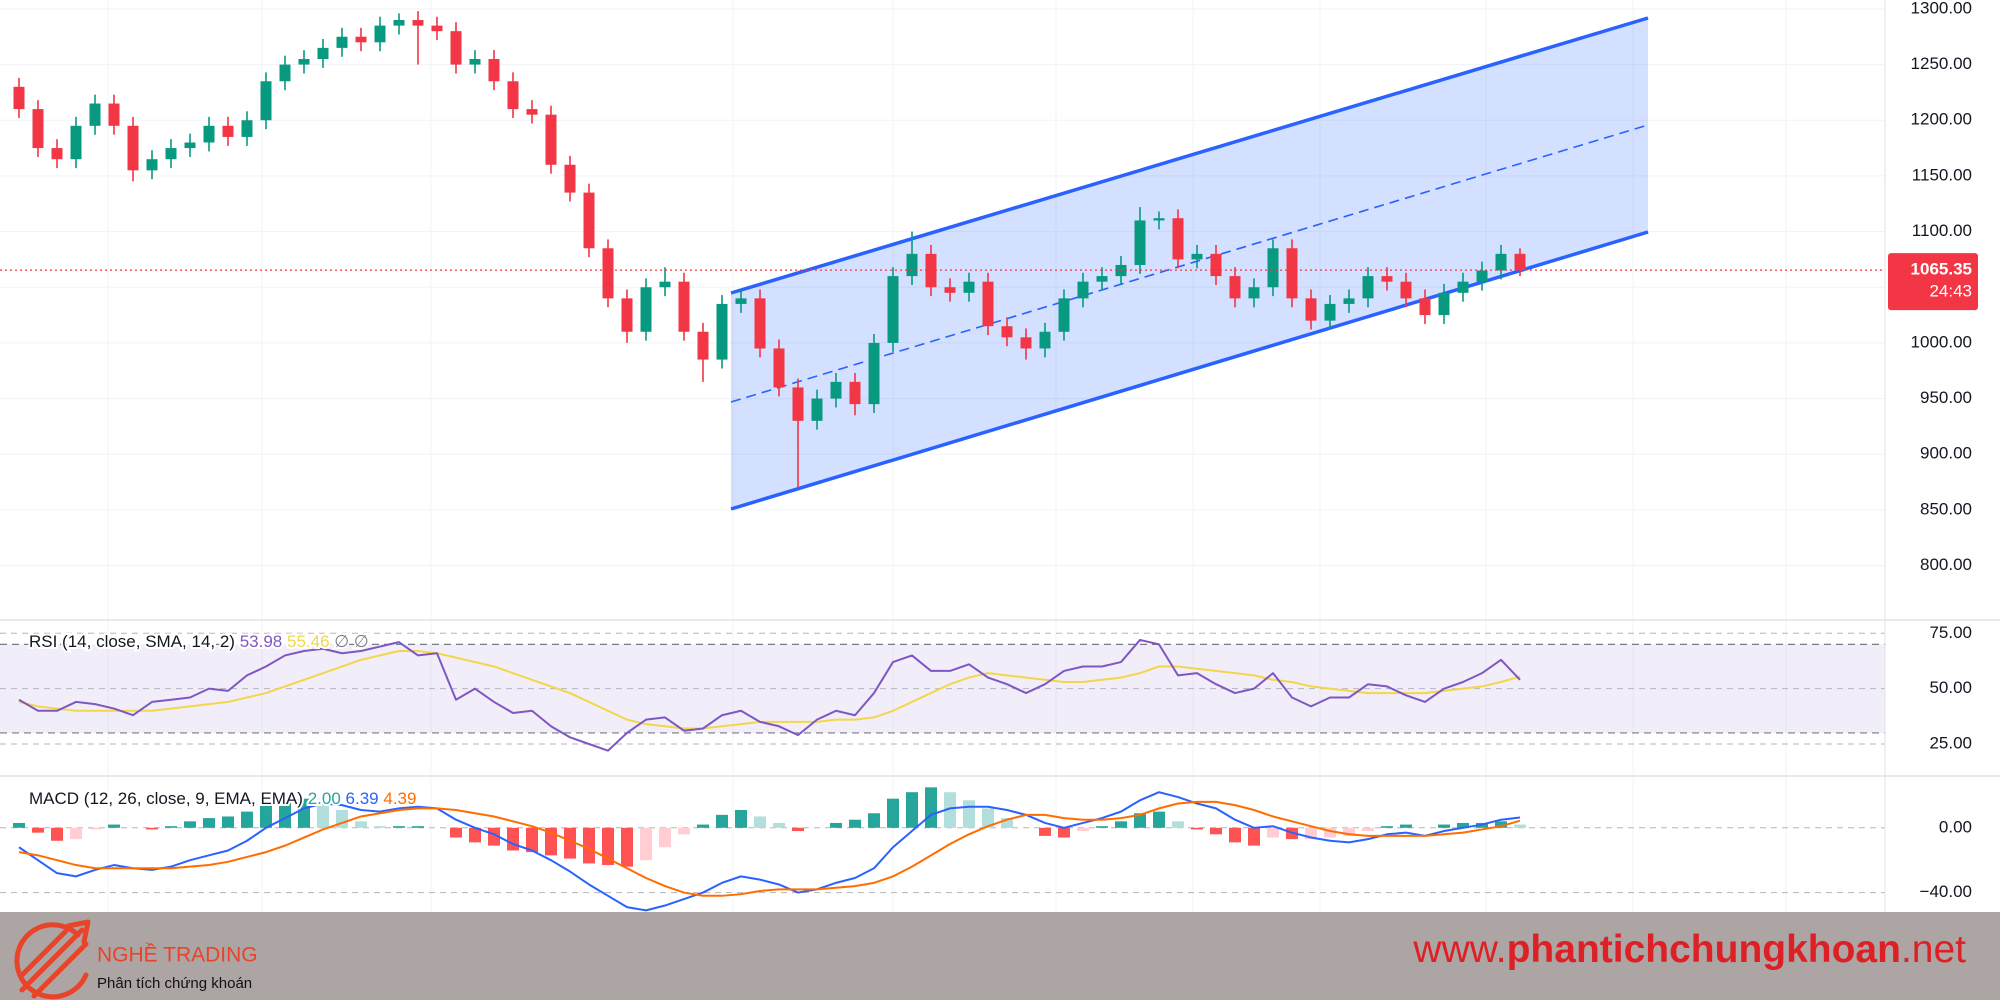  I want to click on rsi-legend-value: 53.98, so click(261, 641).